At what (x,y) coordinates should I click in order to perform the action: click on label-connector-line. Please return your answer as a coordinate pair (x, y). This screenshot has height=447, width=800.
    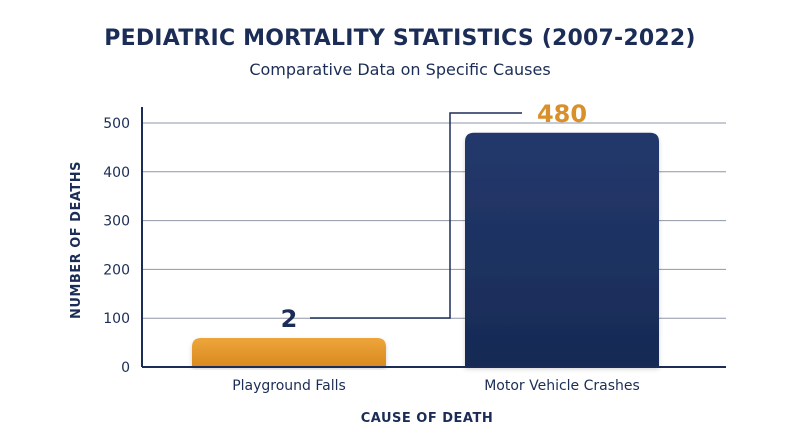
    Looking at the image, I should click on (416, 215).